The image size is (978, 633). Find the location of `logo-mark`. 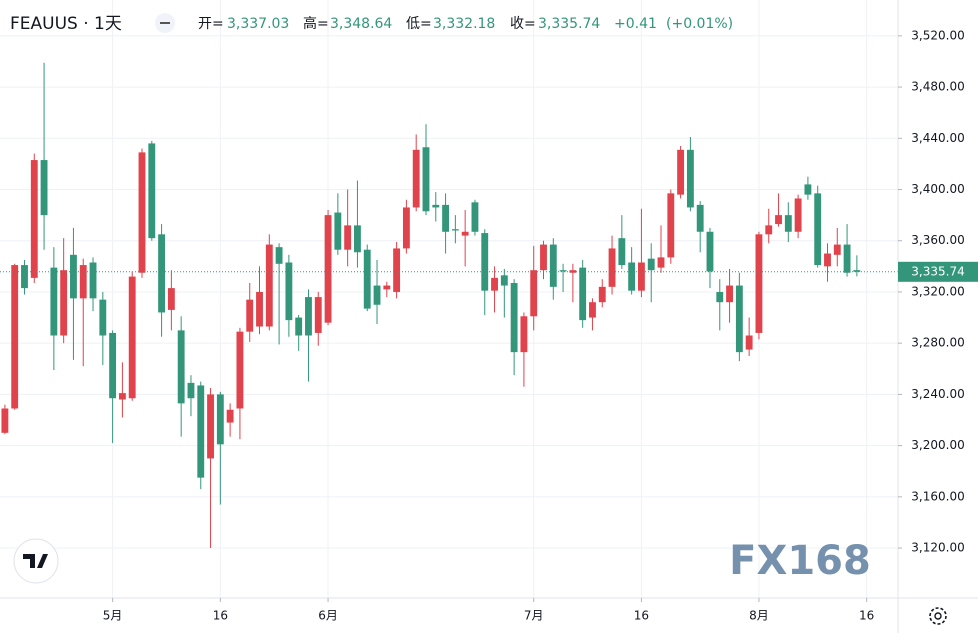

logo-mark is located at coordinates (35, 561).